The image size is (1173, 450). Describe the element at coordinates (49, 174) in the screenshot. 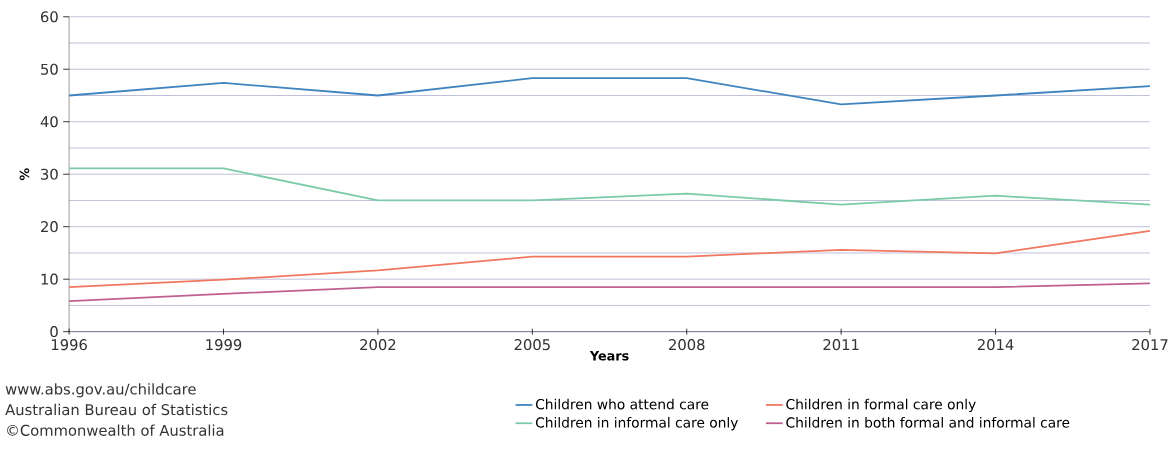

I see `y-tick-label: 30` at that location.